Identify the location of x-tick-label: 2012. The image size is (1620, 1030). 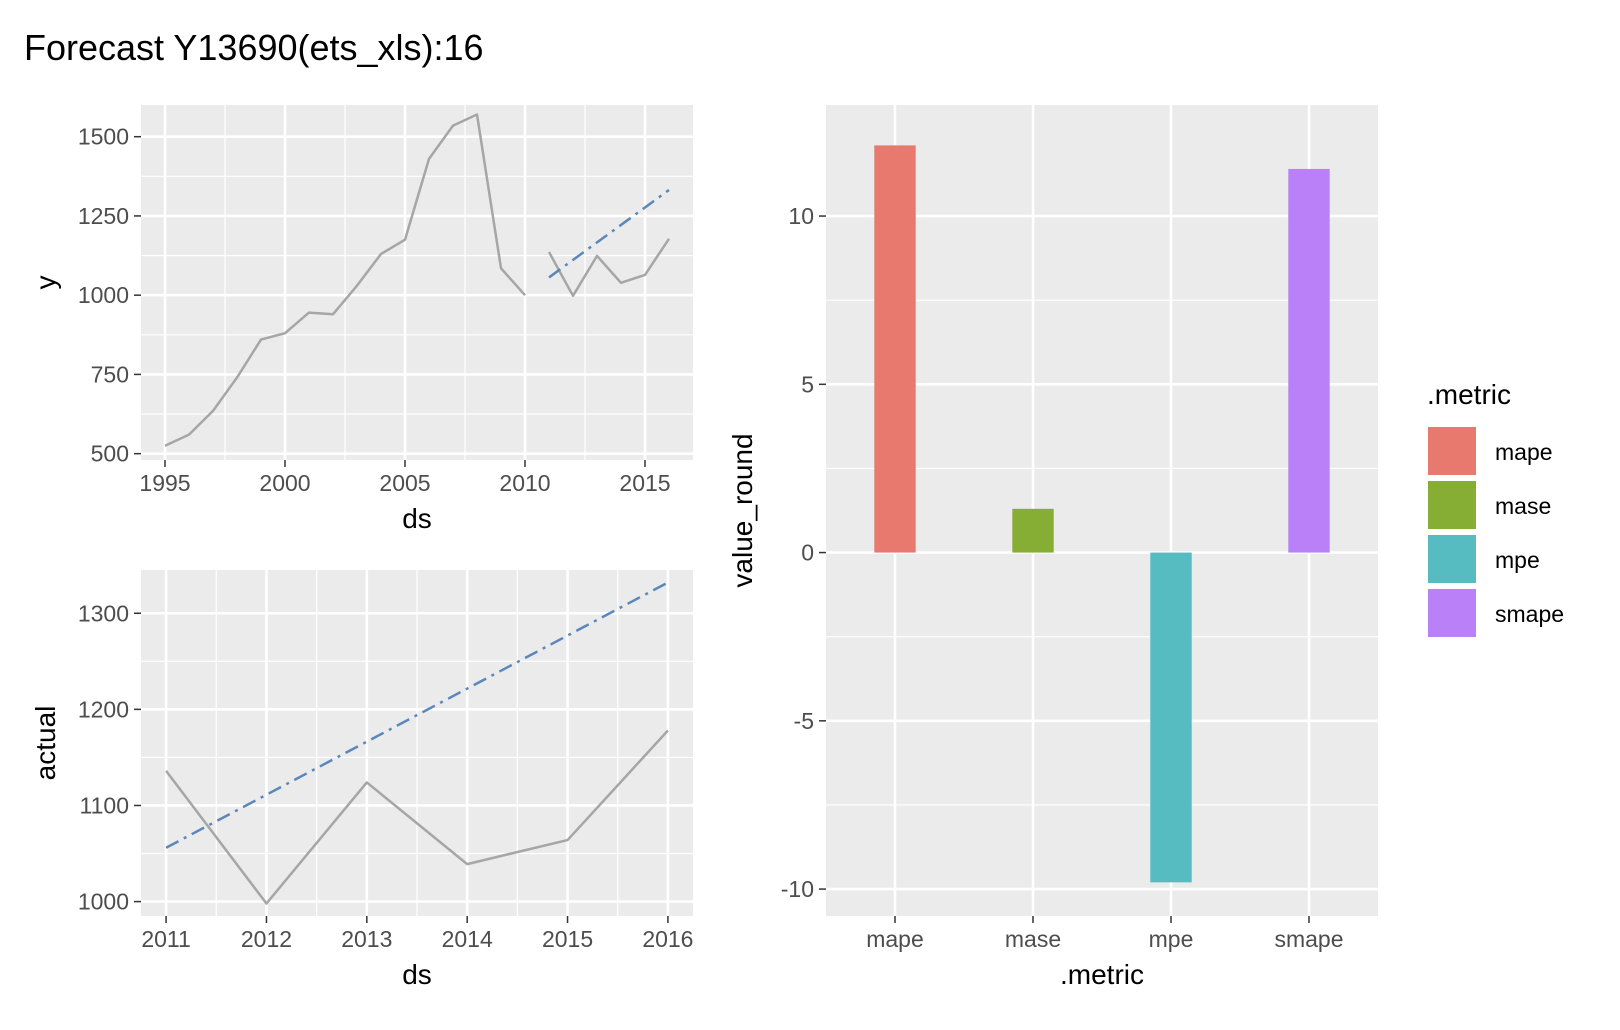
(266, 939).